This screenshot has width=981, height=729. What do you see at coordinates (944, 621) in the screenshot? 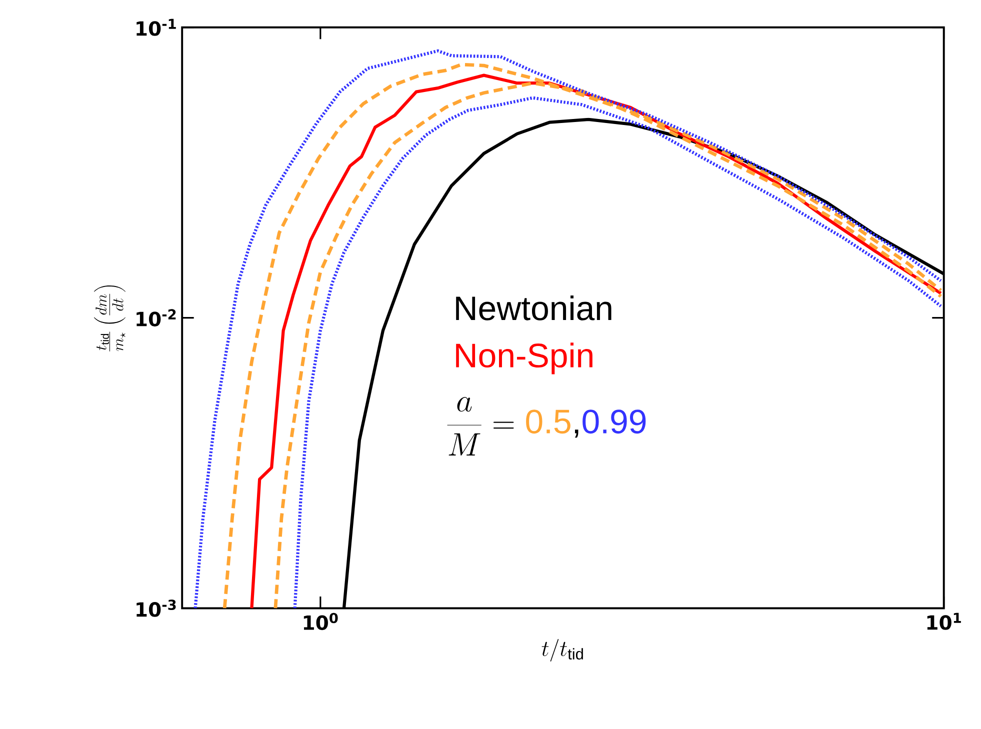
I see `x-tick-label: 10$^{1}$` at bounding box center [944, 621].